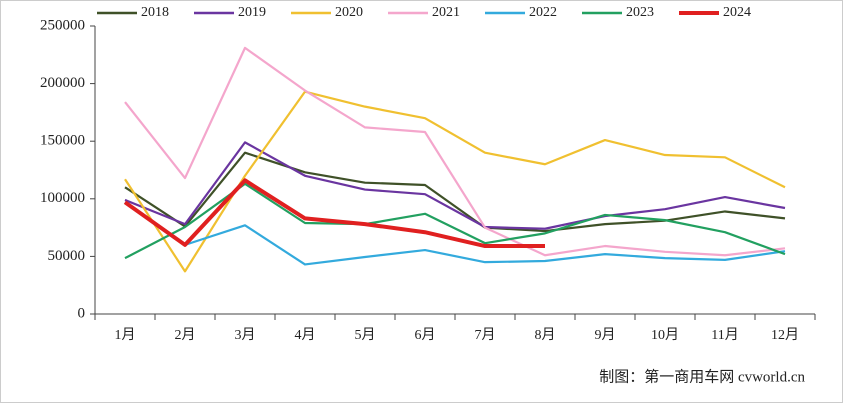  What do you see at coordinates (702, 376) in the screenshot?
I see `source: 制图：第一商用车网 cvworld.cn` at bounding box center [702, 376].